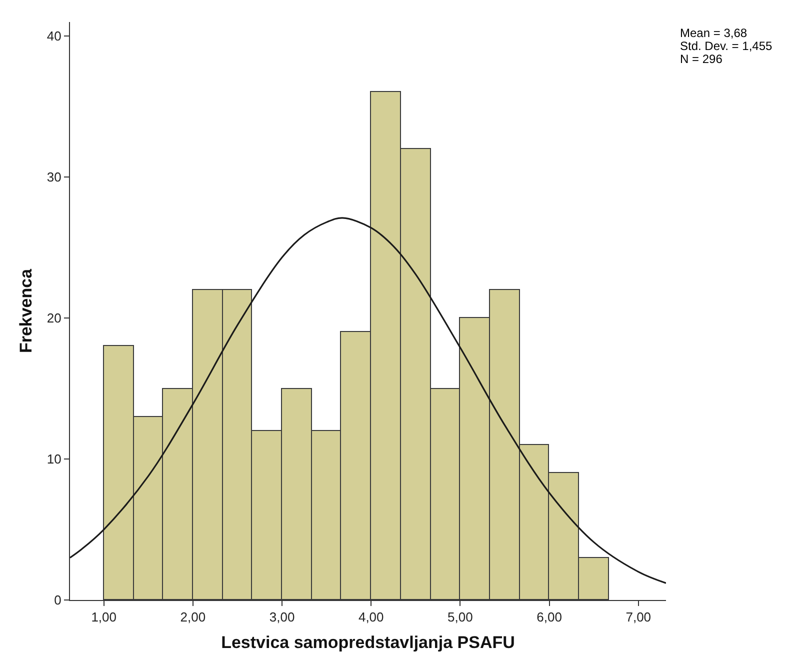  Describe the element at coordinates (371, 617) in the screenshot. I see `x-tick-label: 4,00` at that location.